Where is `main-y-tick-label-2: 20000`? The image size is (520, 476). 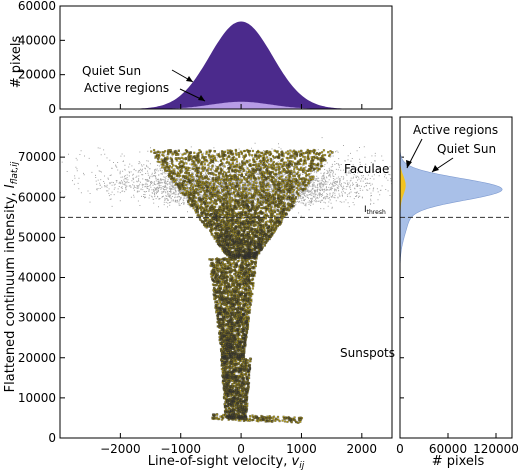 main-y-tick-label-2: 20000 is located at coordinates (37, 358).